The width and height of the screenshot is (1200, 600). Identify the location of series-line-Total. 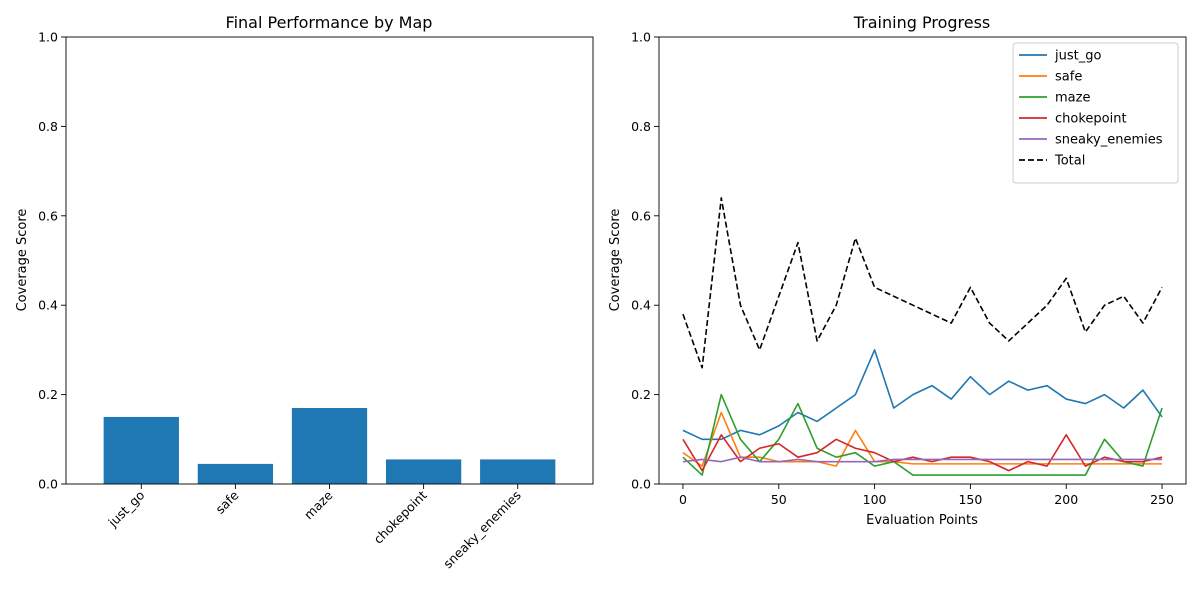
(922, 283).